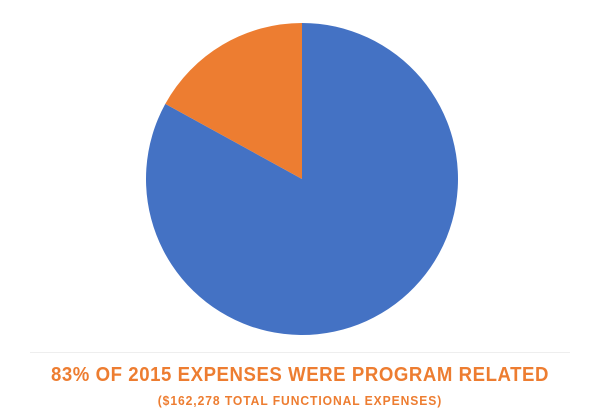 This screenshot has width=600, height=420. Describe the element at coordinates (300, 352) in the screenshot. I see `caption-divider` at that location.